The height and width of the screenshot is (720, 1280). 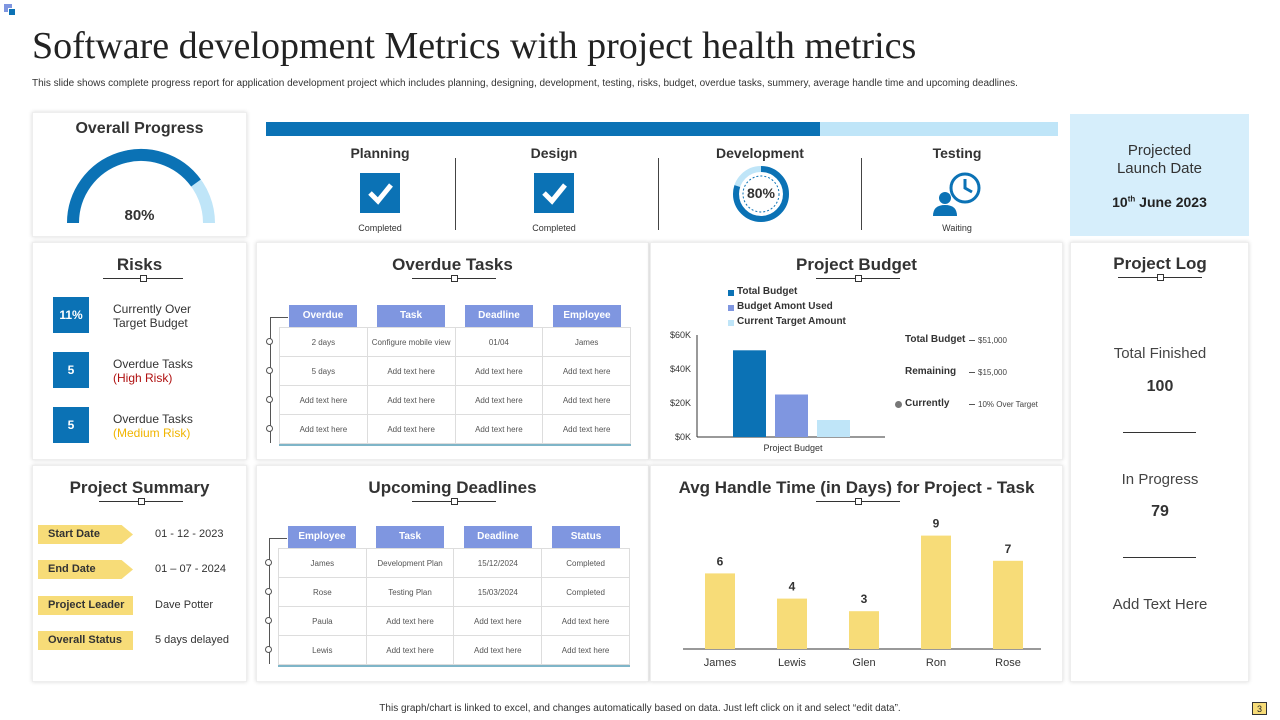 I want to click on log-extra-text: Add Text Here, so click(x=1160, y=604).